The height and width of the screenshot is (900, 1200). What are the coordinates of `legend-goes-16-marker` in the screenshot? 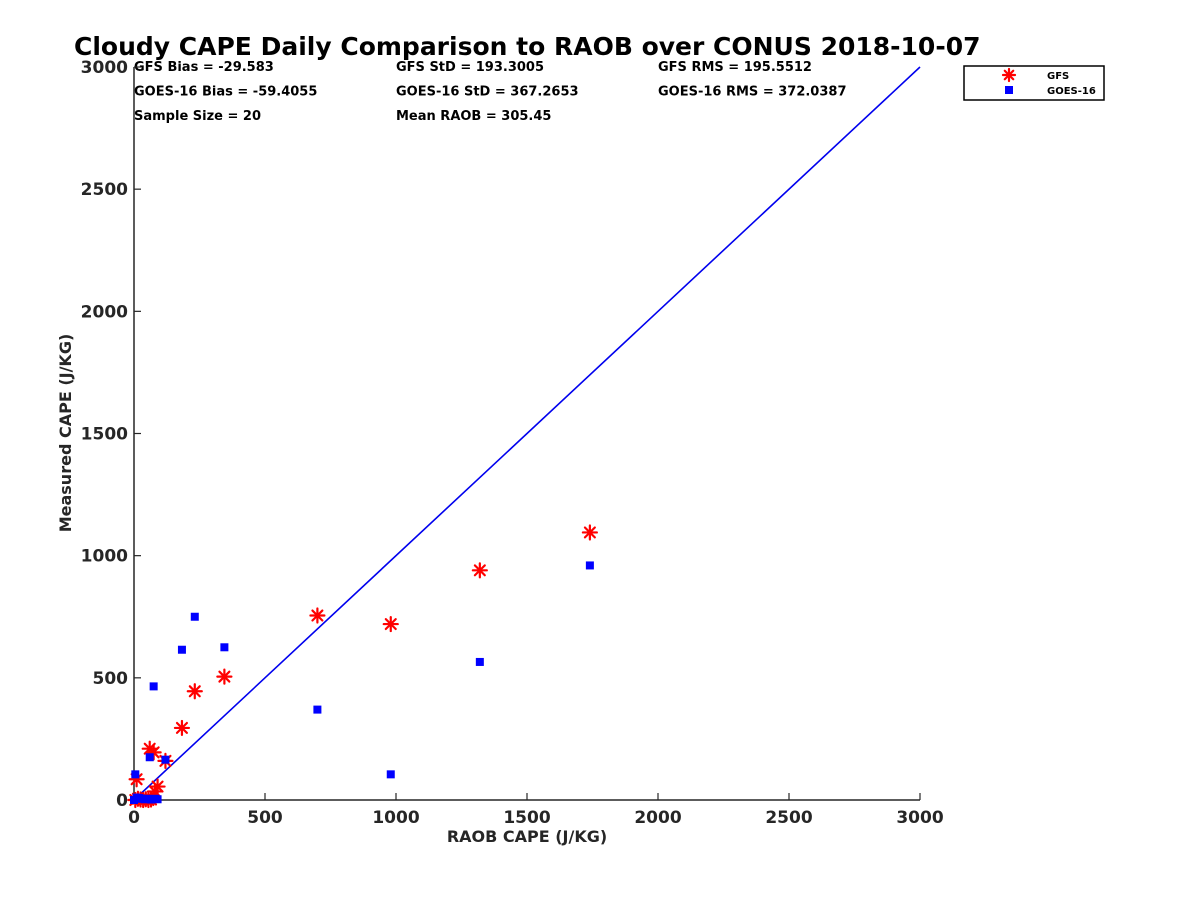 It's located at (1009, 90).